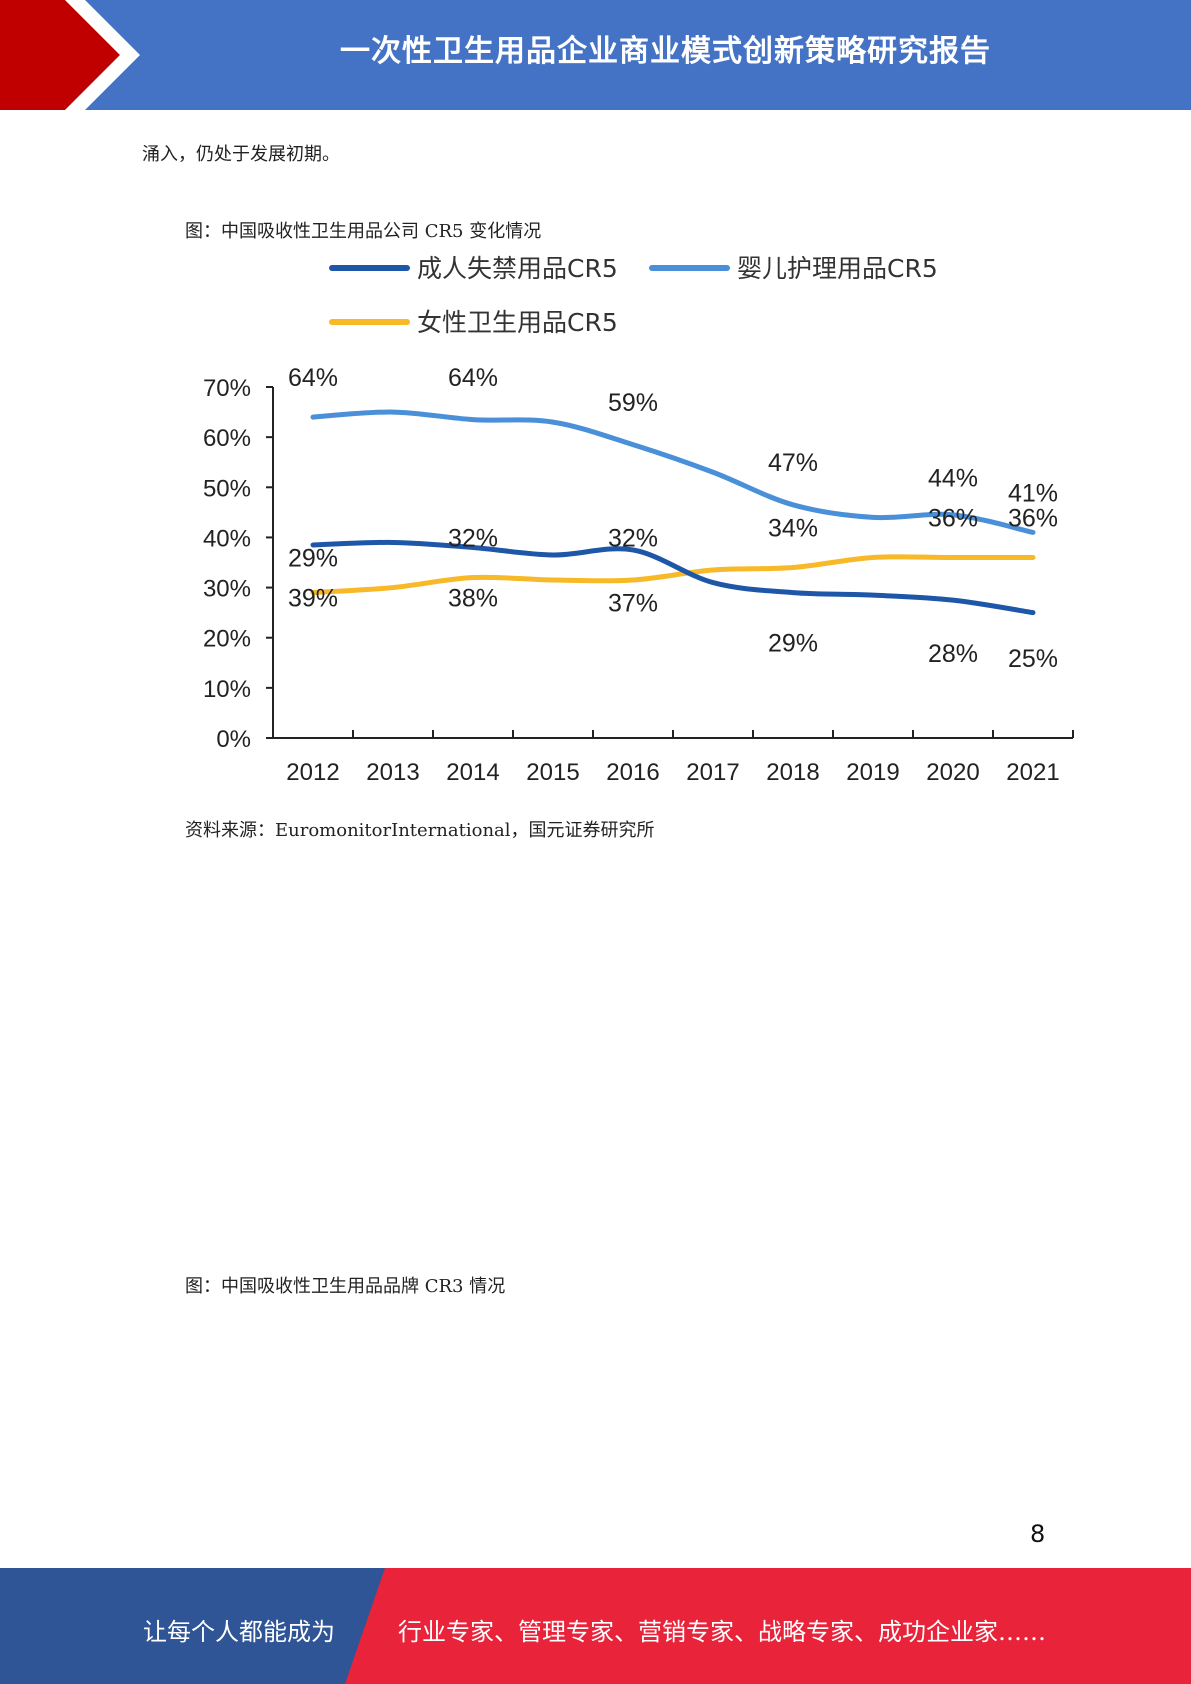  What do you see at coordinates (872, 772) in the screenshot?
I see `x-tick-label: 2019` at bounding box center [872, 772].